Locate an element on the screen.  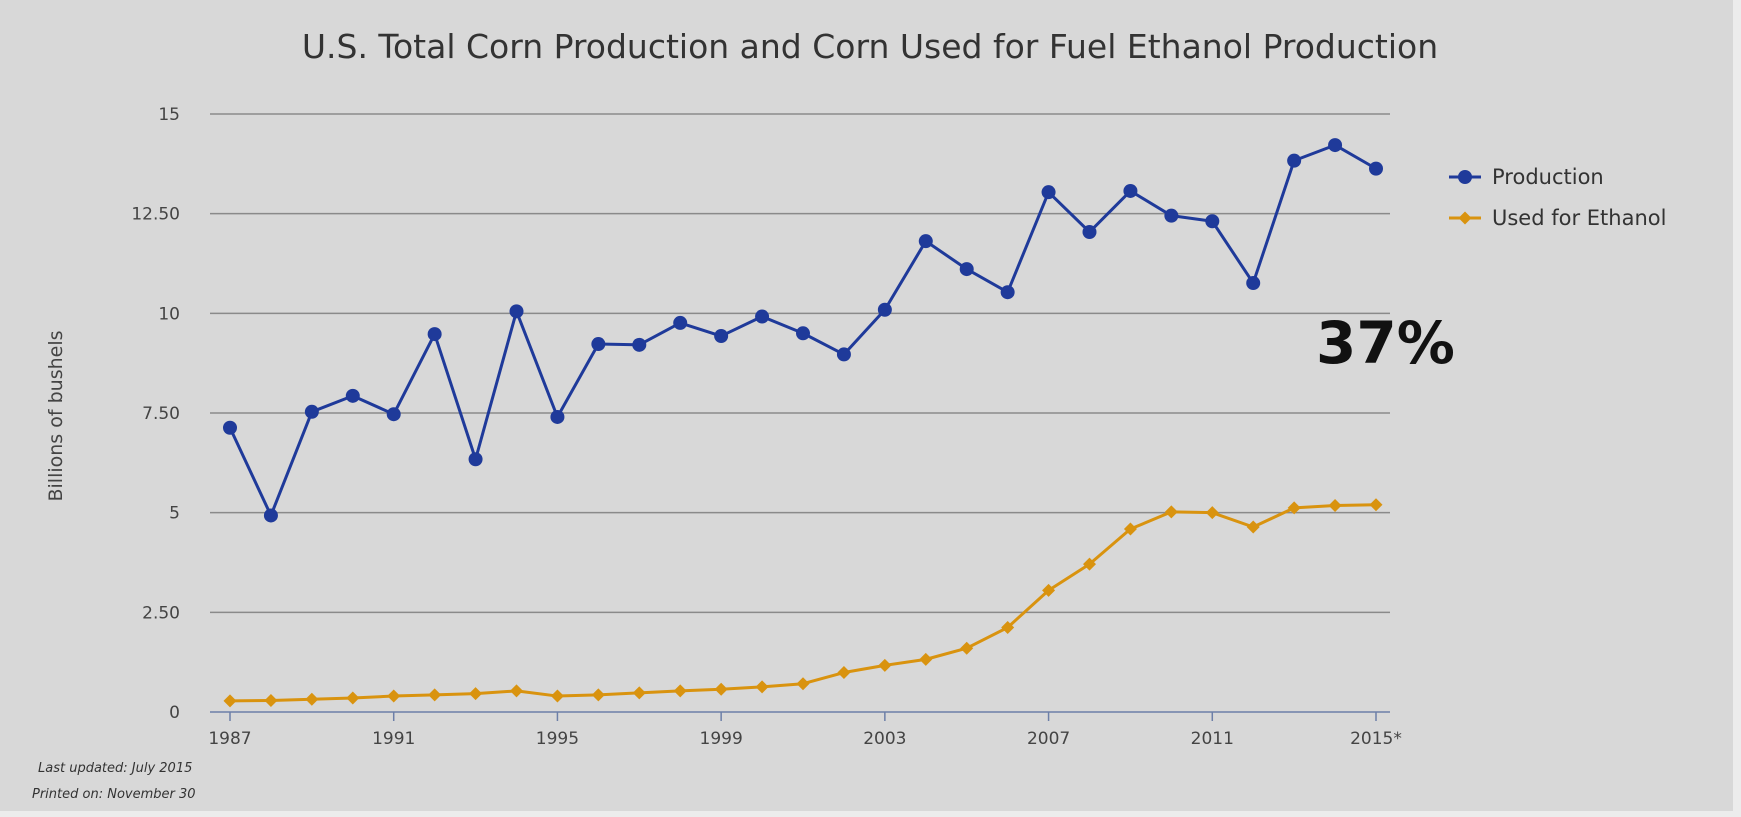
y-tick-label: 0 is located at coordinates (174, 713).